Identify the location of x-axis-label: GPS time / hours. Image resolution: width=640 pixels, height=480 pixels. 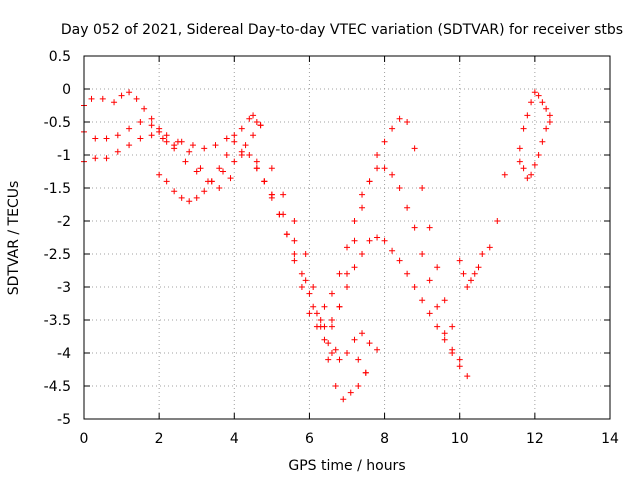
(346, 466).